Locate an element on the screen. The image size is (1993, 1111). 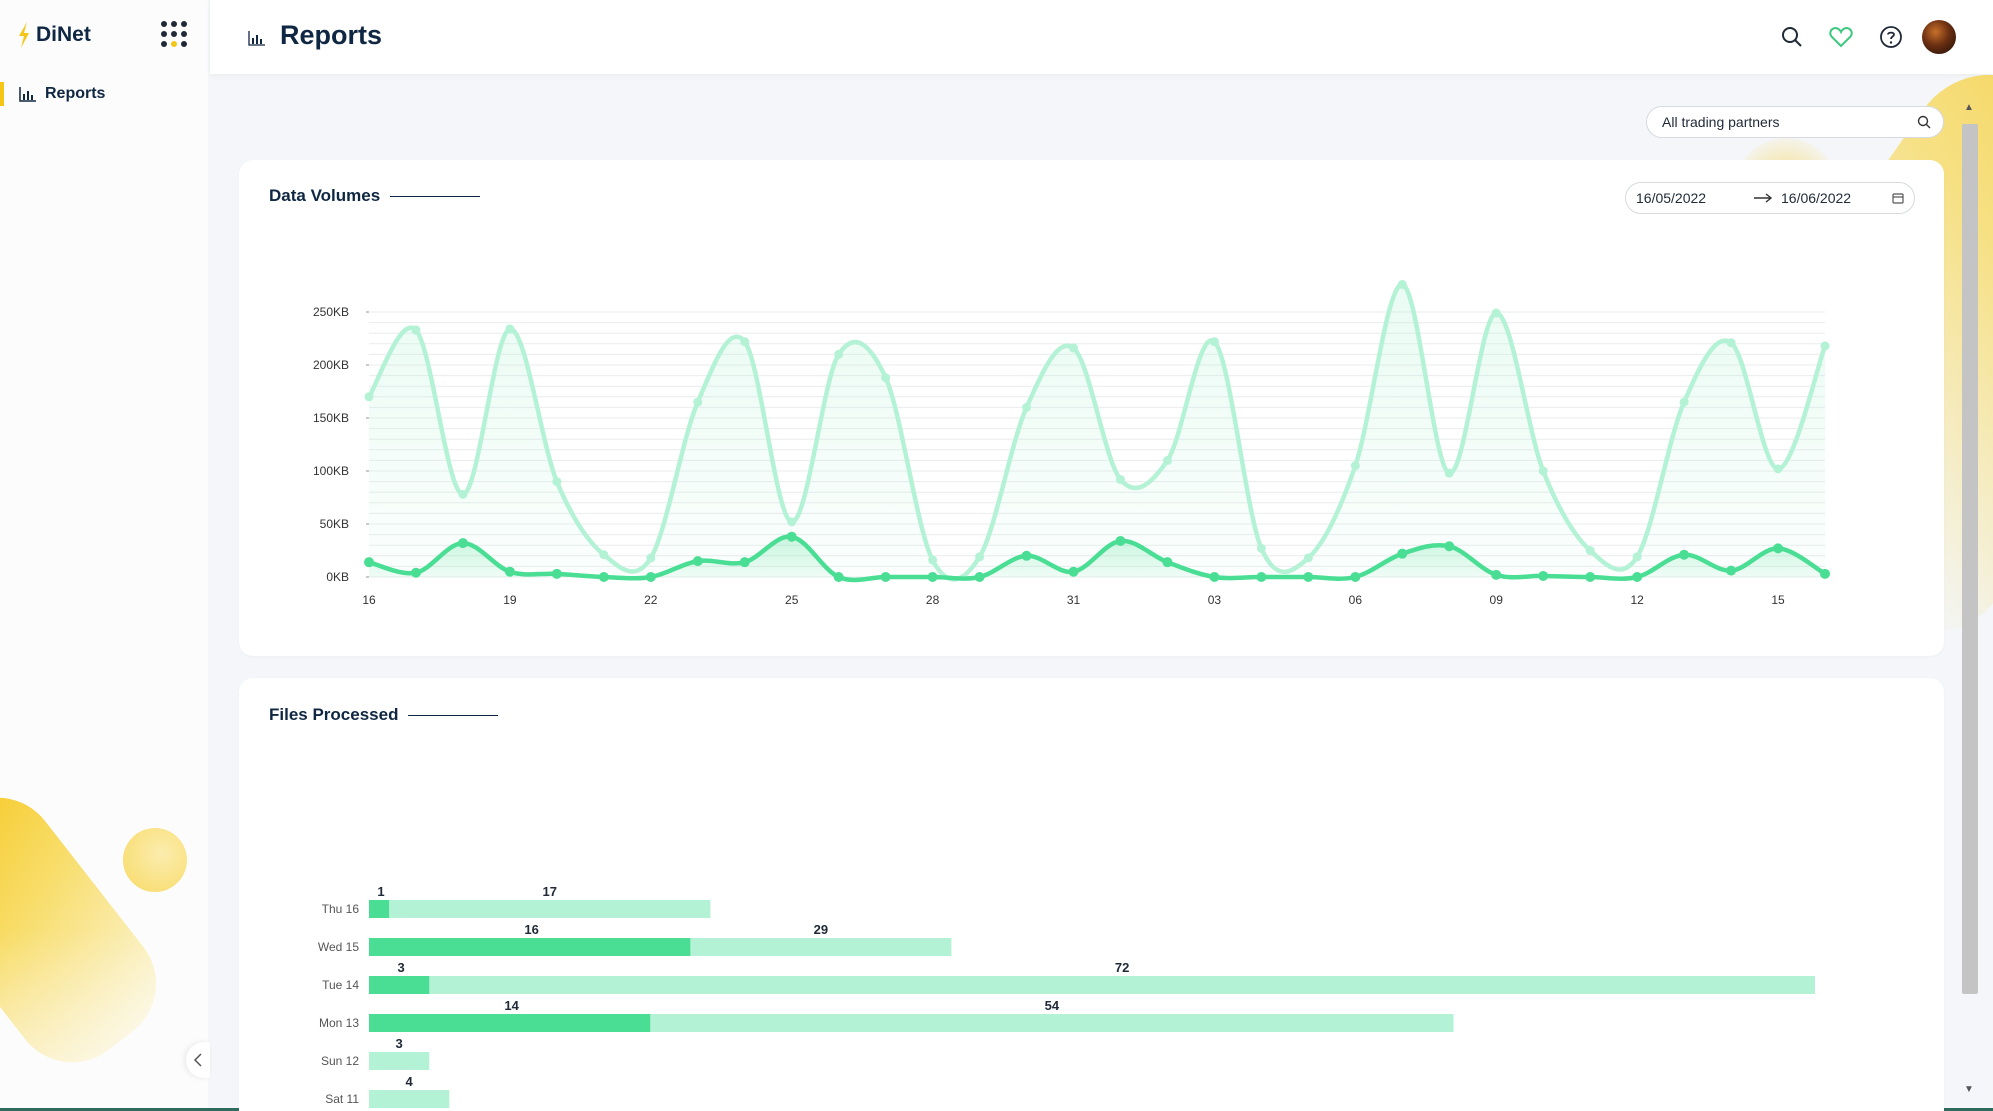
x-tick-label: 16 is located at coordinates (369, 600).